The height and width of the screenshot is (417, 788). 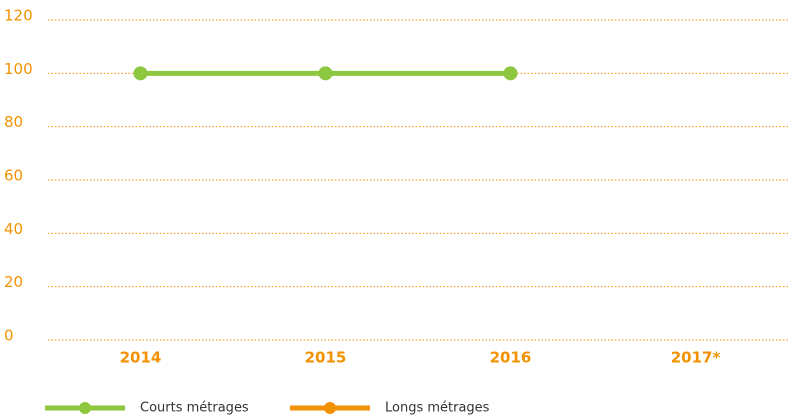 I want to click on x-tick-label: 2017*, so click(x=696, y=358).